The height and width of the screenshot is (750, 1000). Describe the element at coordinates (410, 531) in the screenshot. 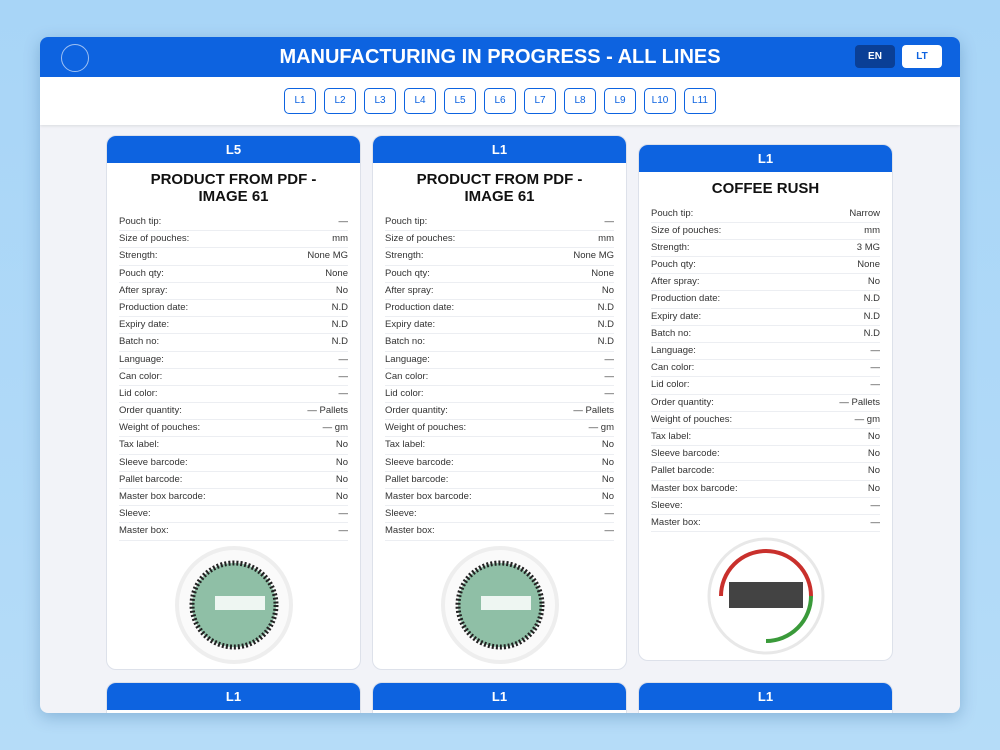

I see `field-label: Master box:` at that location.